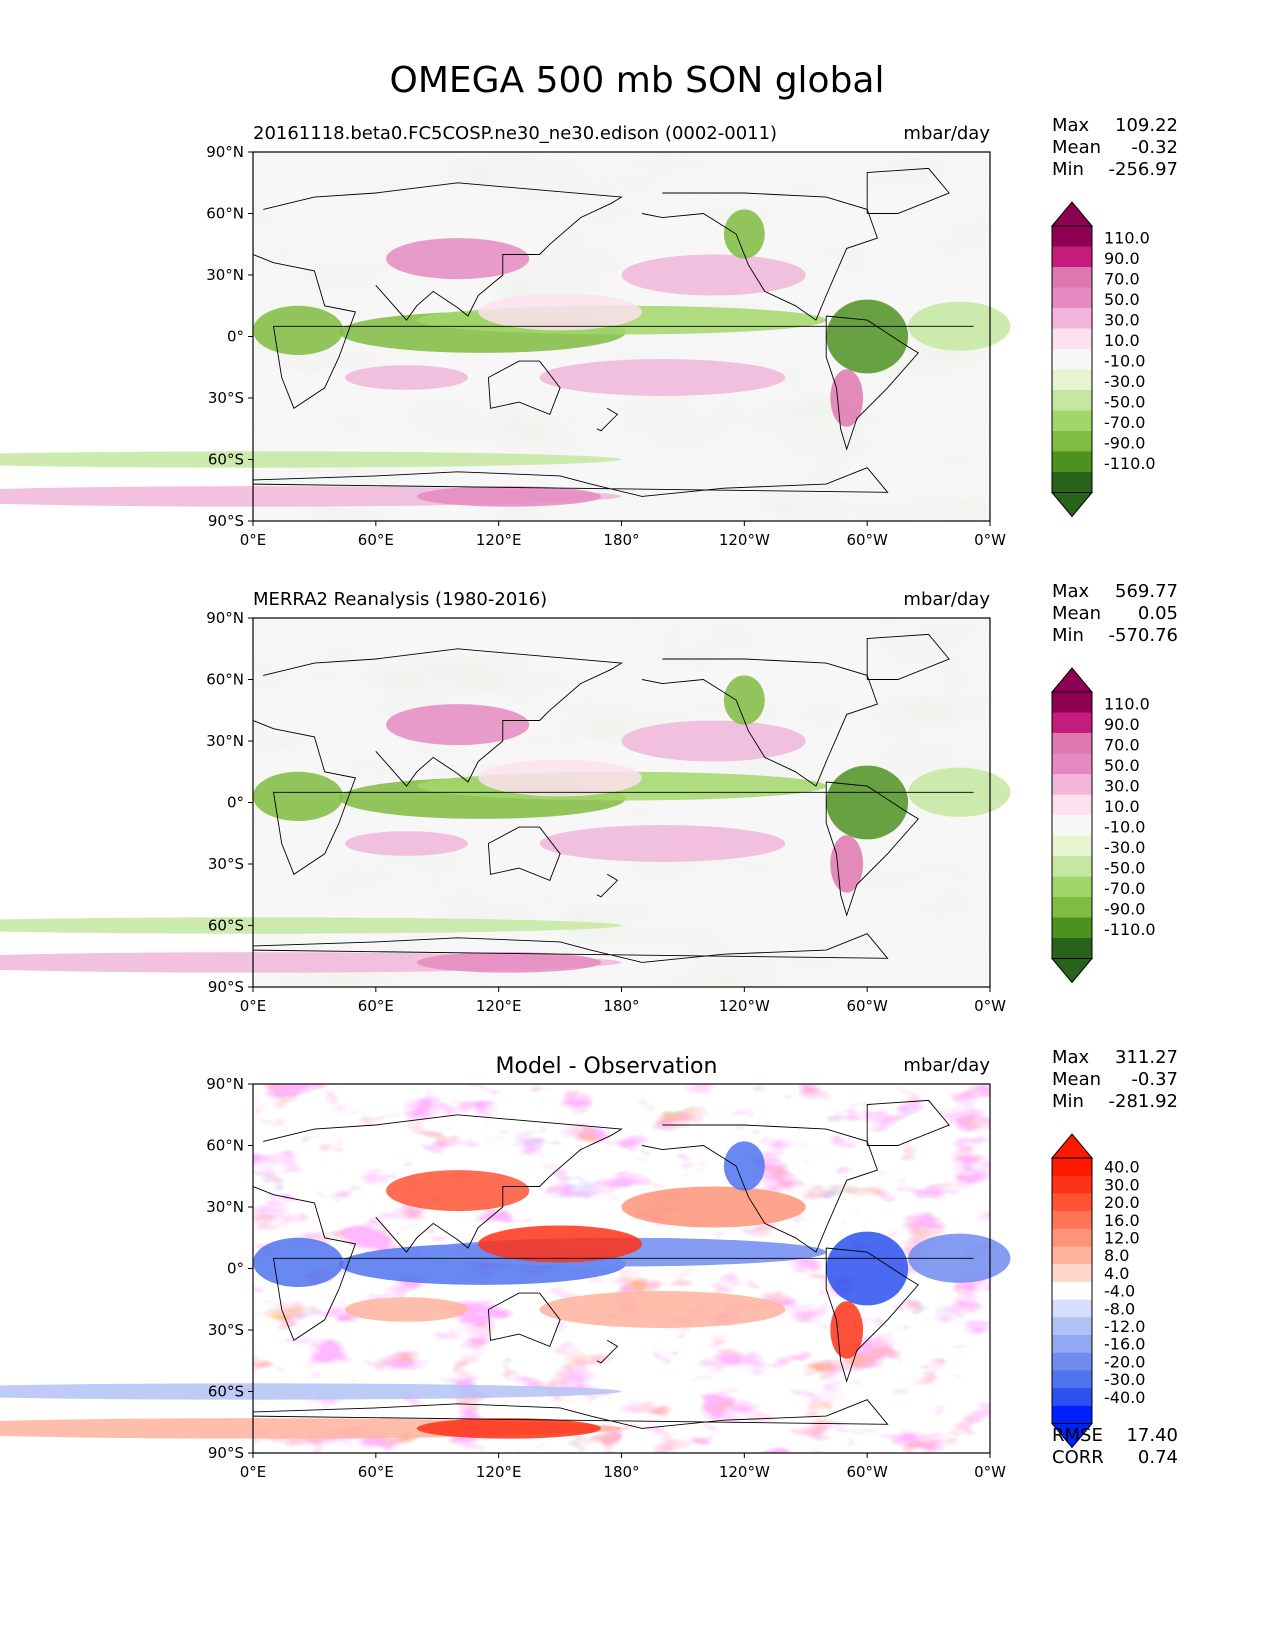 The width and height of the screenshot is (1275, 1650). I want to click on stat-min-value: -256.97, so click(1143, 169).